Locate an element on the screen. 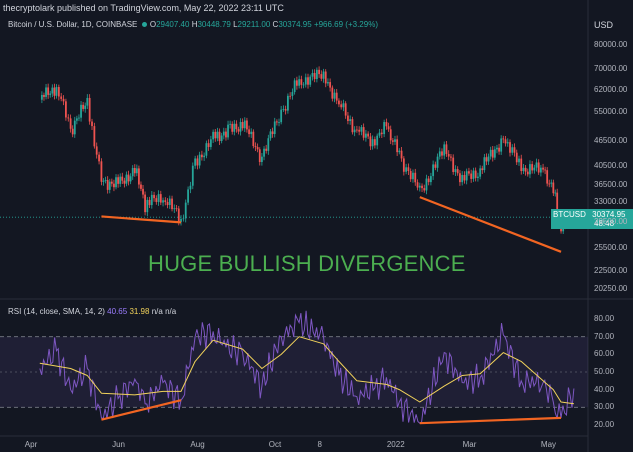 Image resolution: width=633 pixels, height=452 pixels. low-value: 29211.00 is located at coordinates (254, 24).